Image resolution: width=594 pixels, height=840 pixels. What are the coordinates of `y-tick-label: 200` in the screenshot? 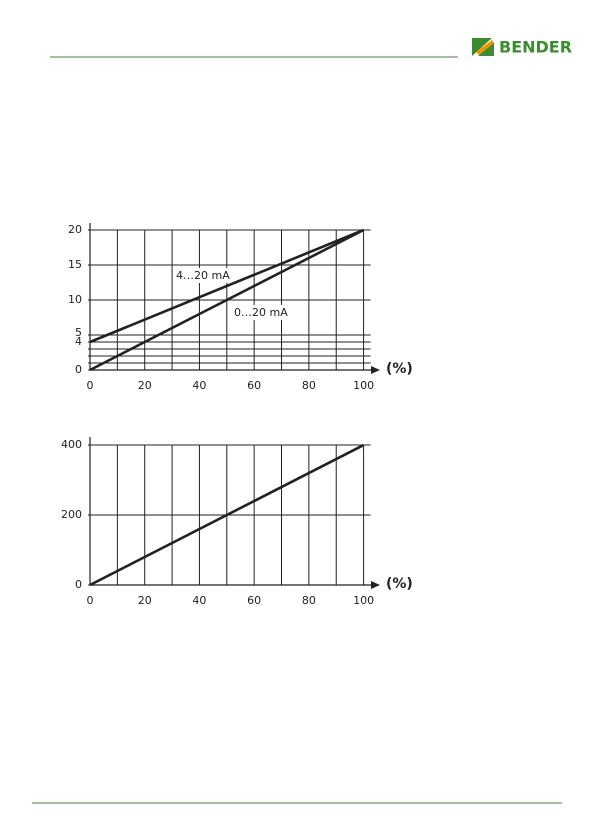 It's located at (71, 514).